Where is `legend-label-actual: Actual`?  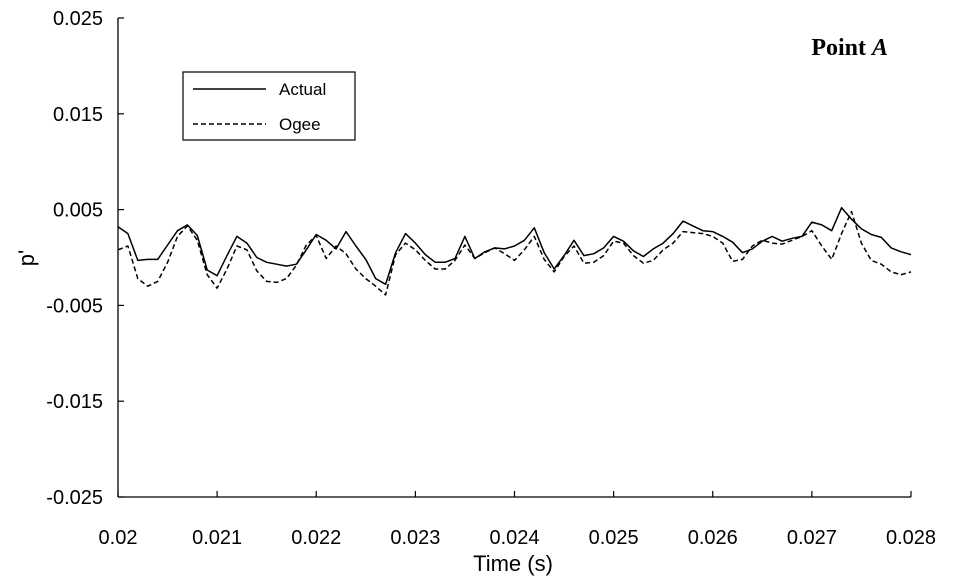
legend-label-actual: Actual is located at coordinates (302, 89).